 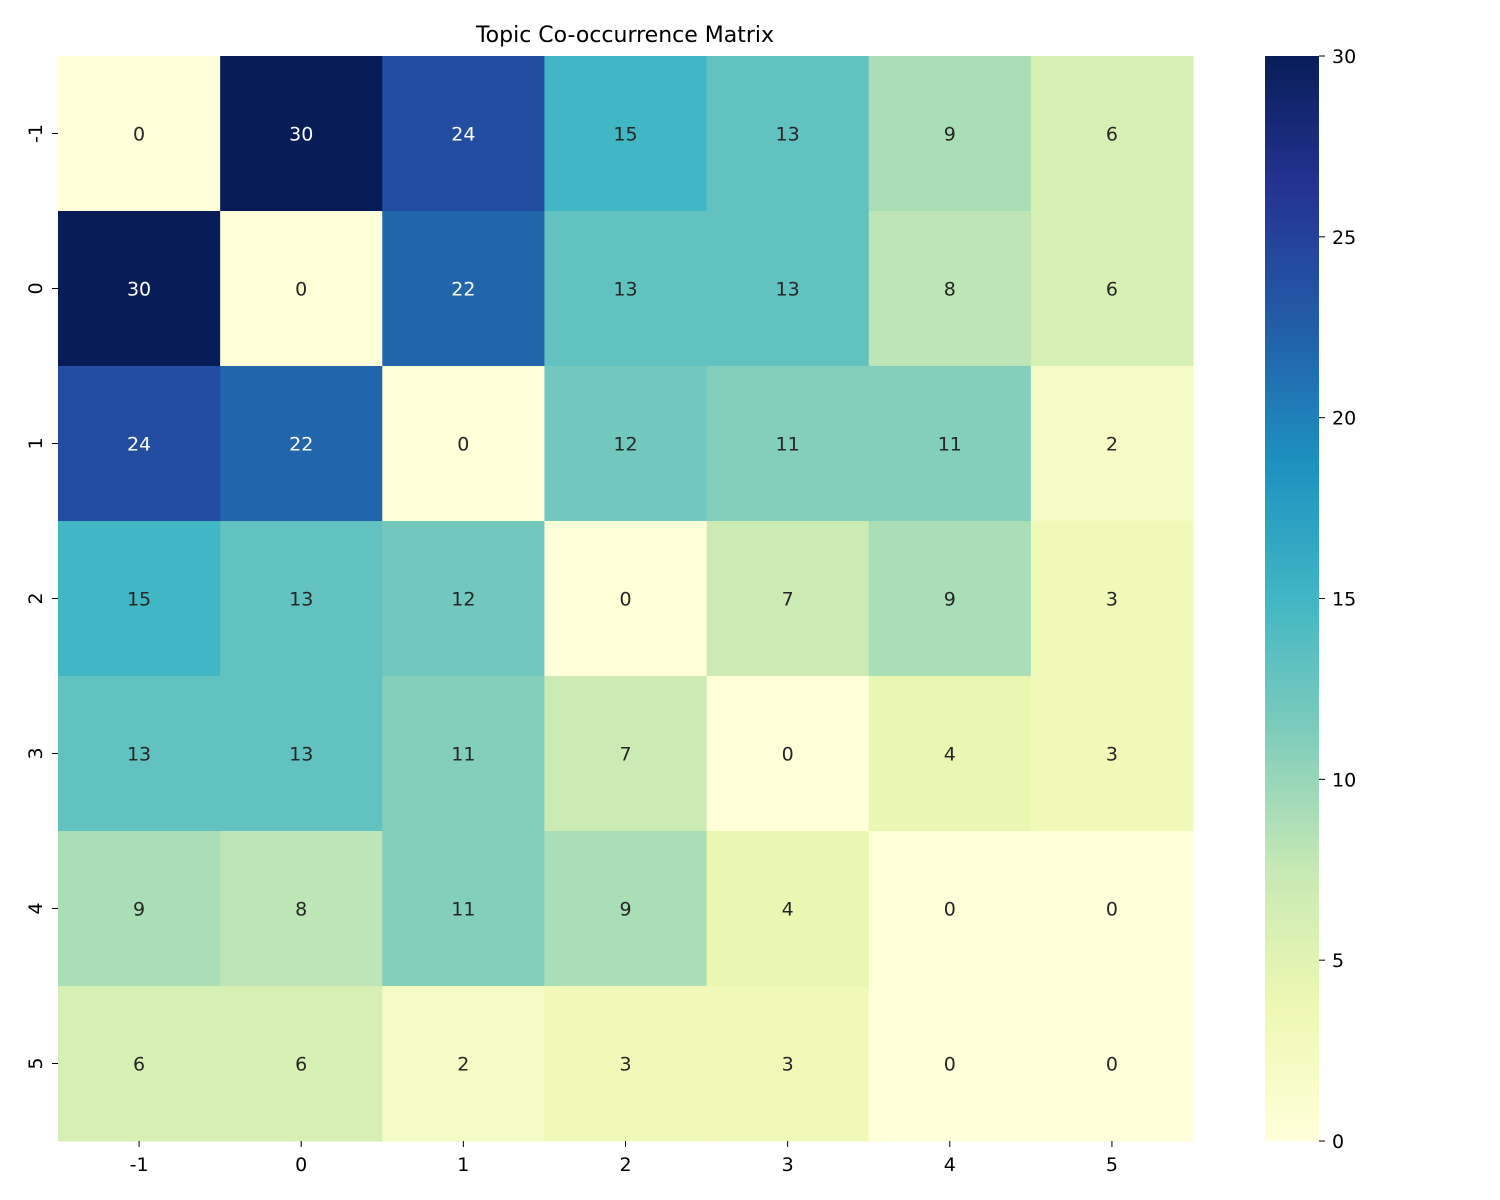 I want to click on y-tick-label: 2, so click(x=36, y=598).